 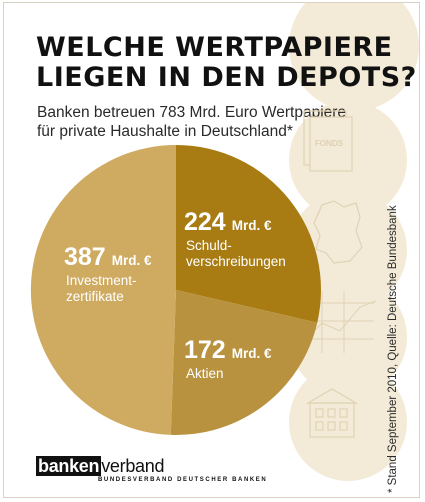 I want to click on chart-title: WELCHE WERTPAPIERE LIEGEN IN DEN DEPOTS?, so click(x=226, y=63).